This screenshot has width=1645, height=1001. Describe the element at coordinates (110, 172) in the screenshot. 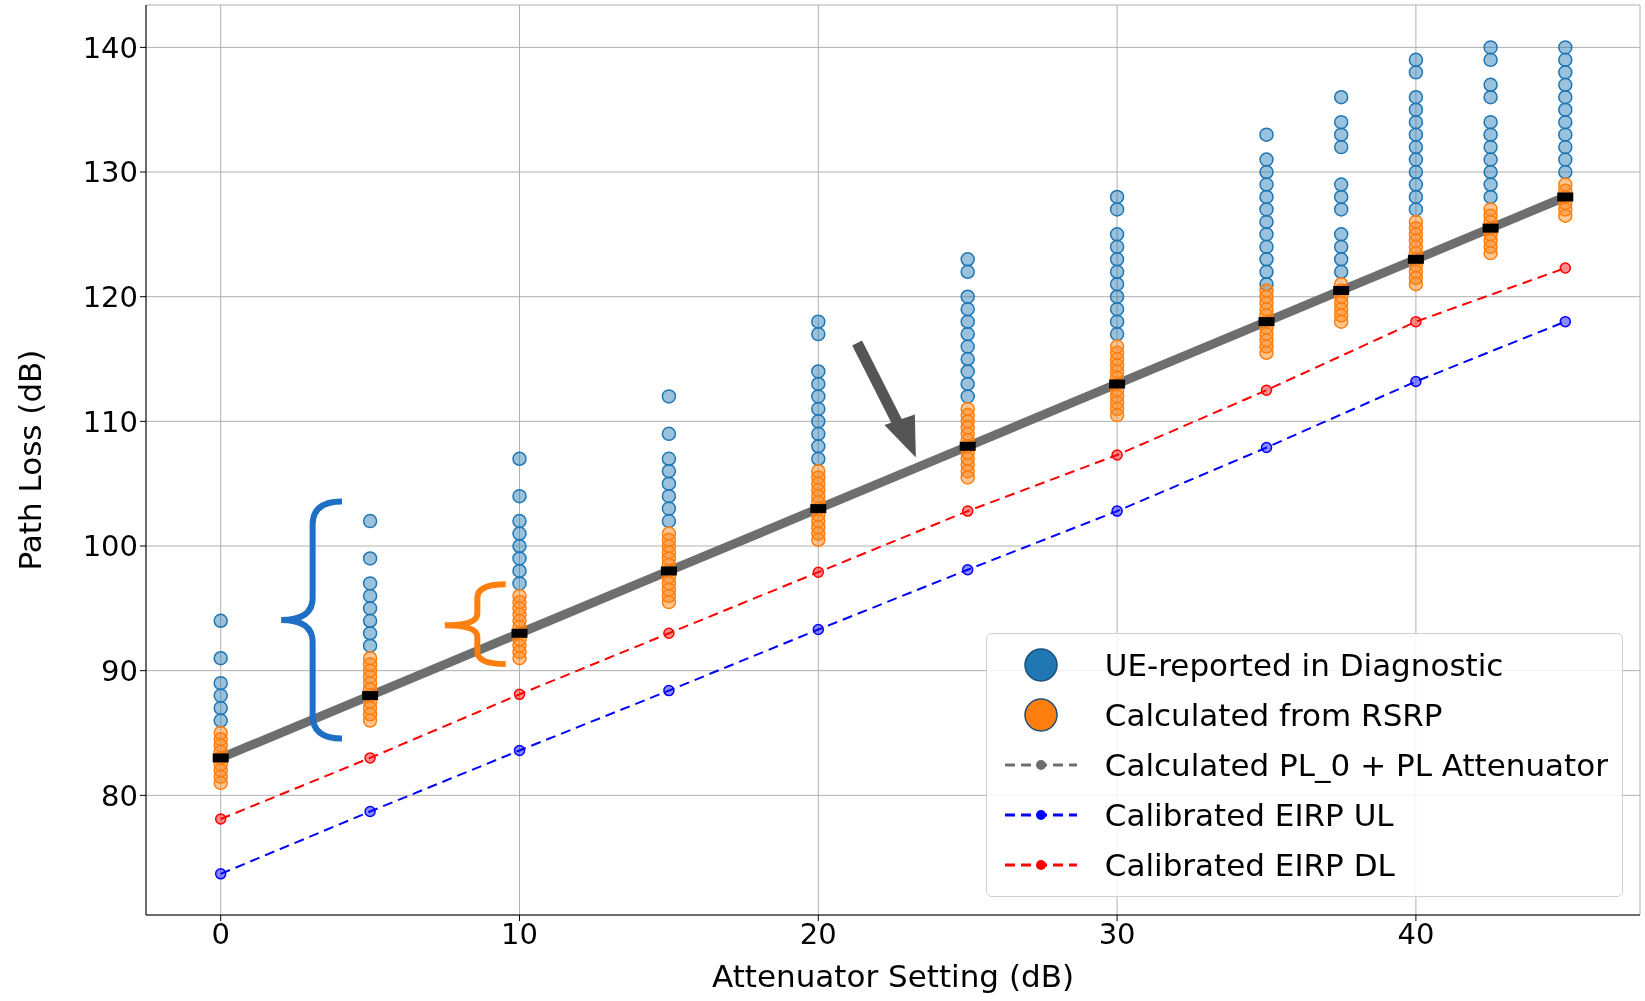

I see `y-tick-label: 130` at that location.